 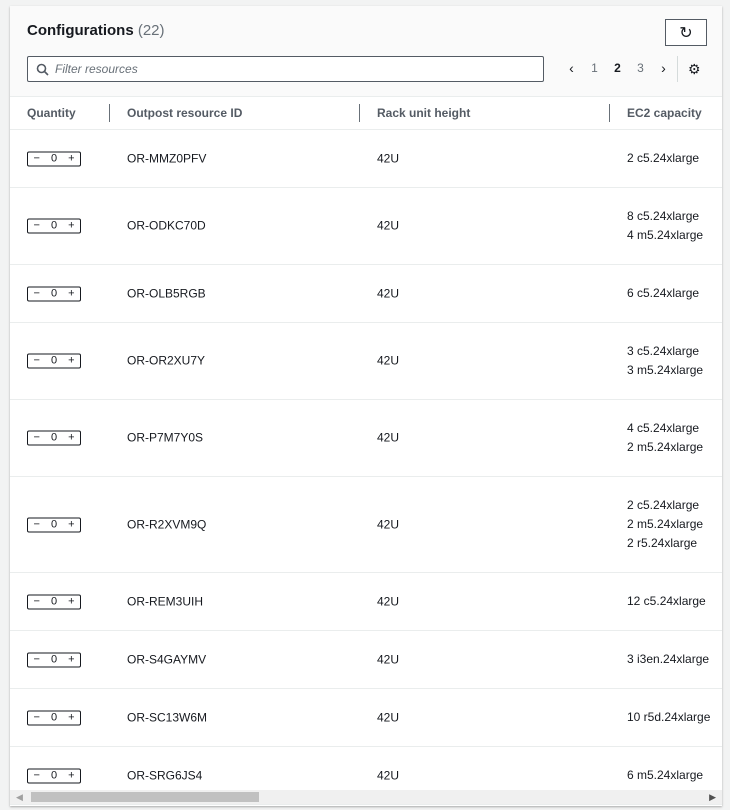 I want to click on ec2-capacity: 2 c5.24xlarge, so click(x=674, y=158).